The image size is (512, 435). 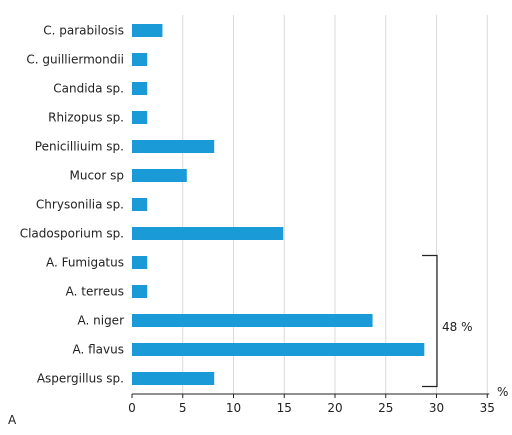 I want to click on bar-a-fumigatus, so click(x=140, y=262).